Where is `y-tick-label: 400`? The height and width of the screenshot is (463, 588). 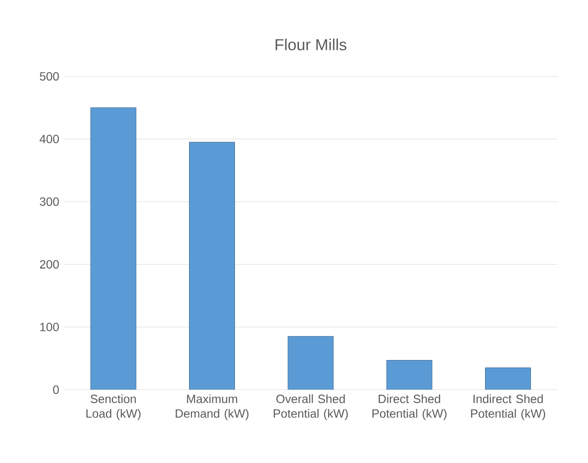 y-tick-label: 400 is located at coordinates (49, 139).